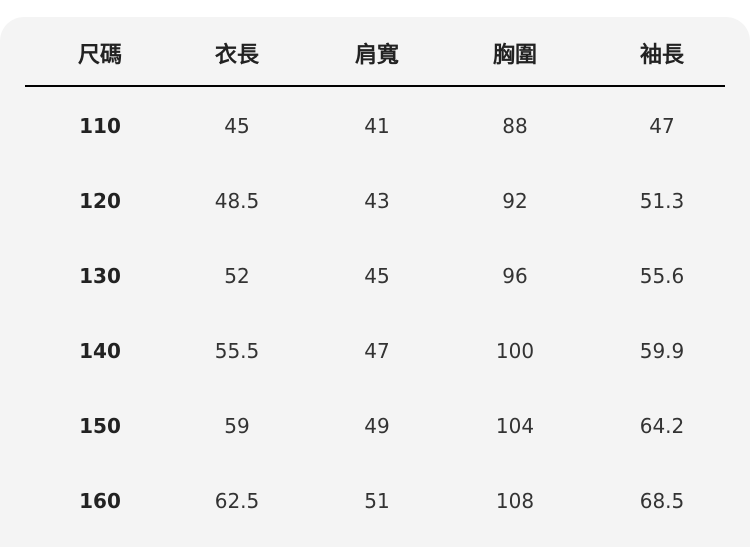  Describe the element at coordinates (515, 501) in the screenshot. I see `table-cell: 108` at that location.